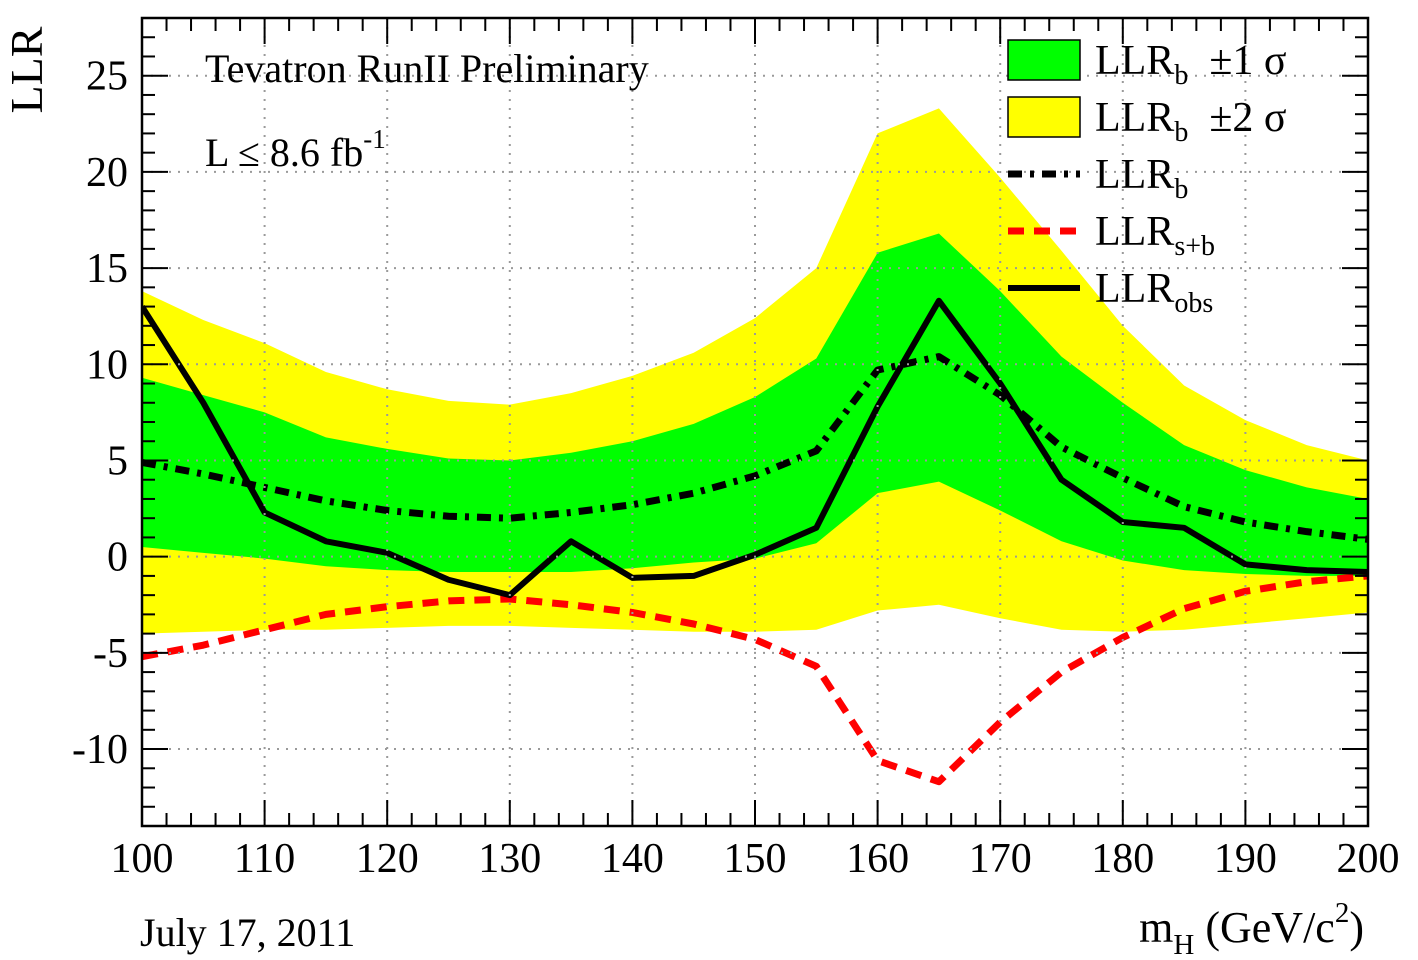 The height and width of the screenshot is (960, 1418). Describe the element at coordinates (632, 859) in the screenshot. I see `x-tick-label: 140` at that location.